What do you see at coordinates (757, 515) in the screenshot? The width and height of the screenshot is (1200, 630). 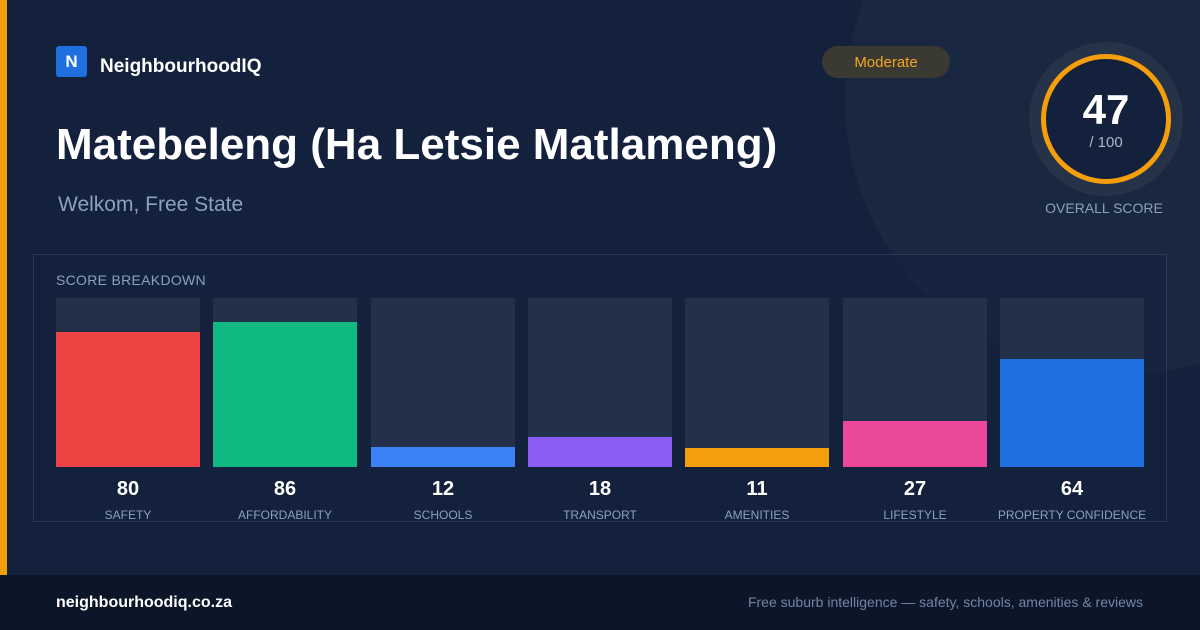 I see `bar-category-label: AMENITIES` at bounding box center [757, 515].